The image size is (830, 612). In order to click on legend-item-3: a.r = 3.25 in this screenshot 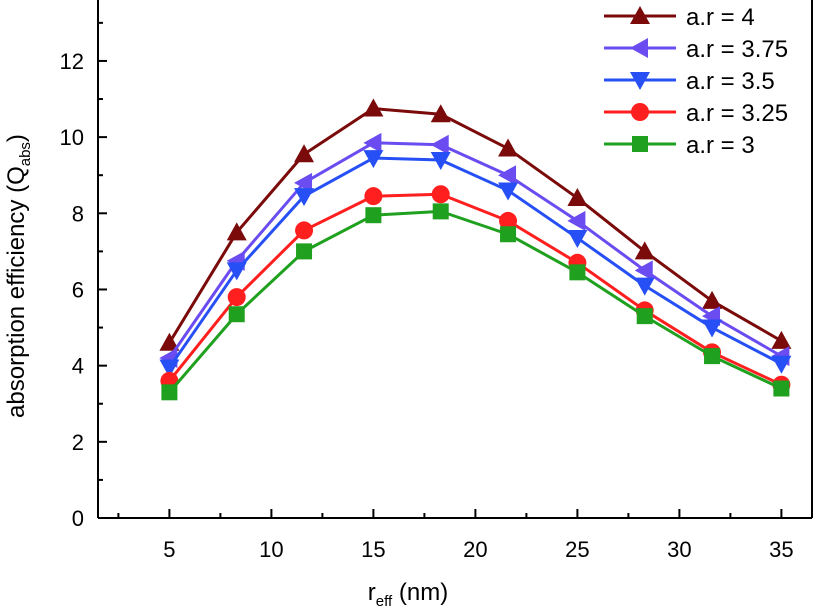, I will do `click(696, 113)`.